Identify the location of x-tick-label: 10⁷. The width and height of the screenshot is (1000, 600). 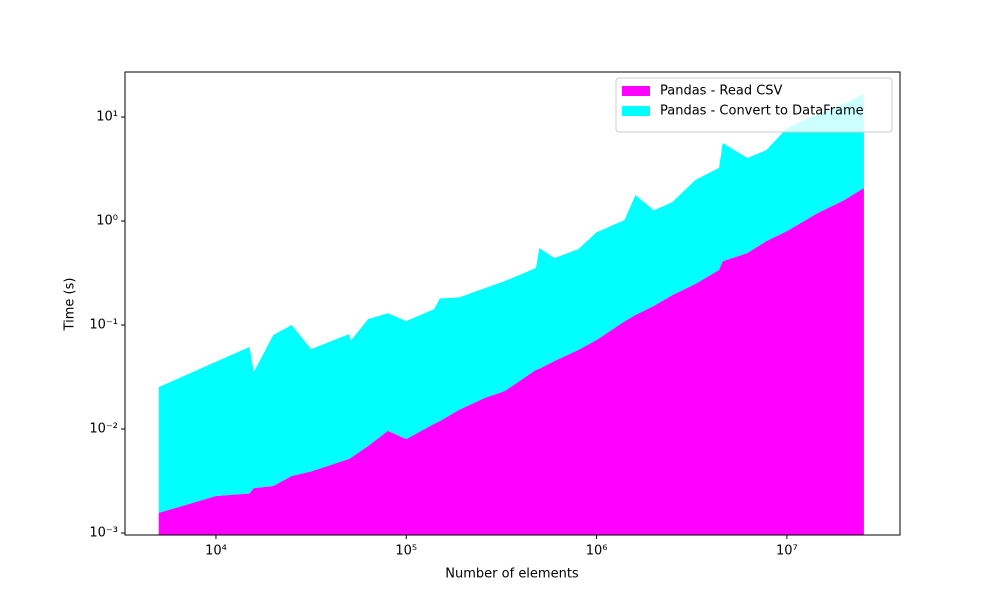
(787, 551).